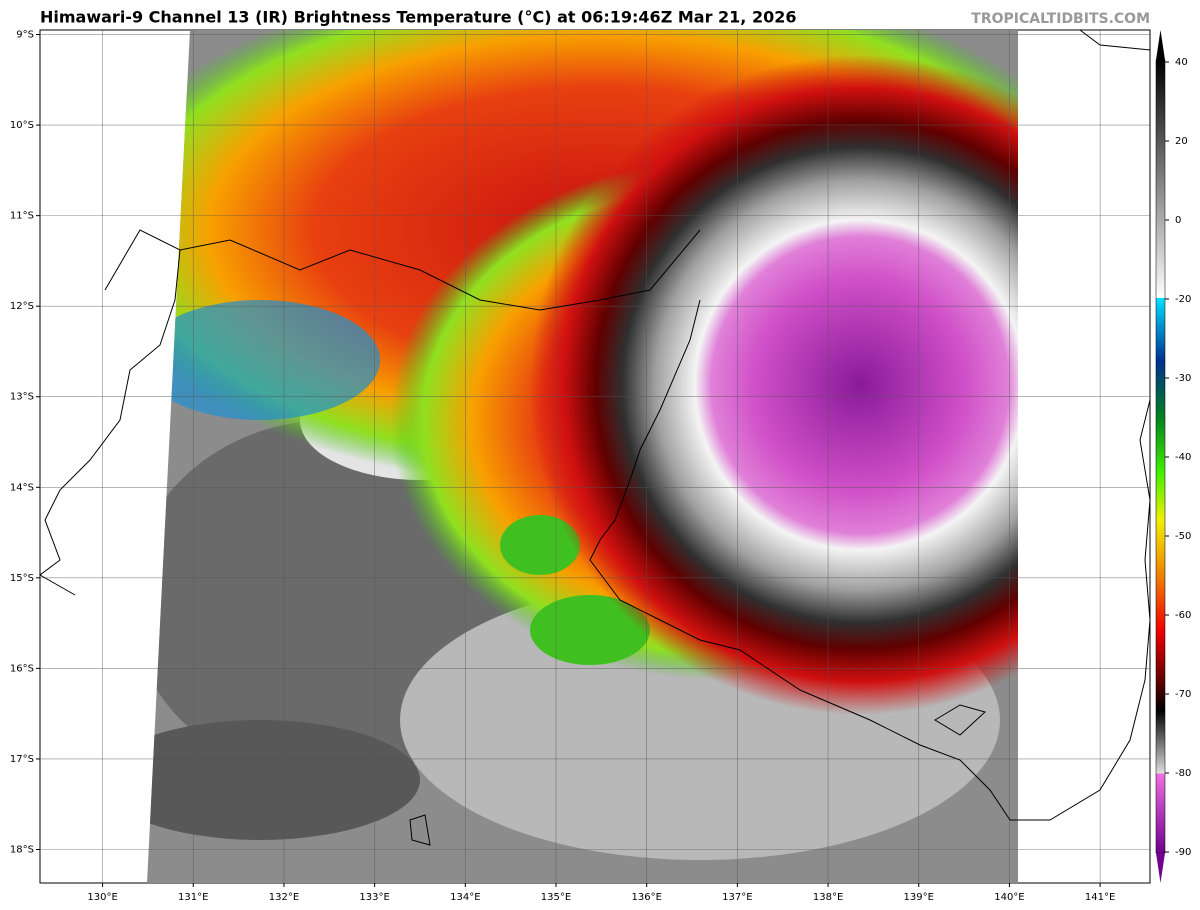  What do you see at coordinates (22, 578) in the screenshot?
I see `lat-tick-label: 15°S` at bounding box center [22, 578].